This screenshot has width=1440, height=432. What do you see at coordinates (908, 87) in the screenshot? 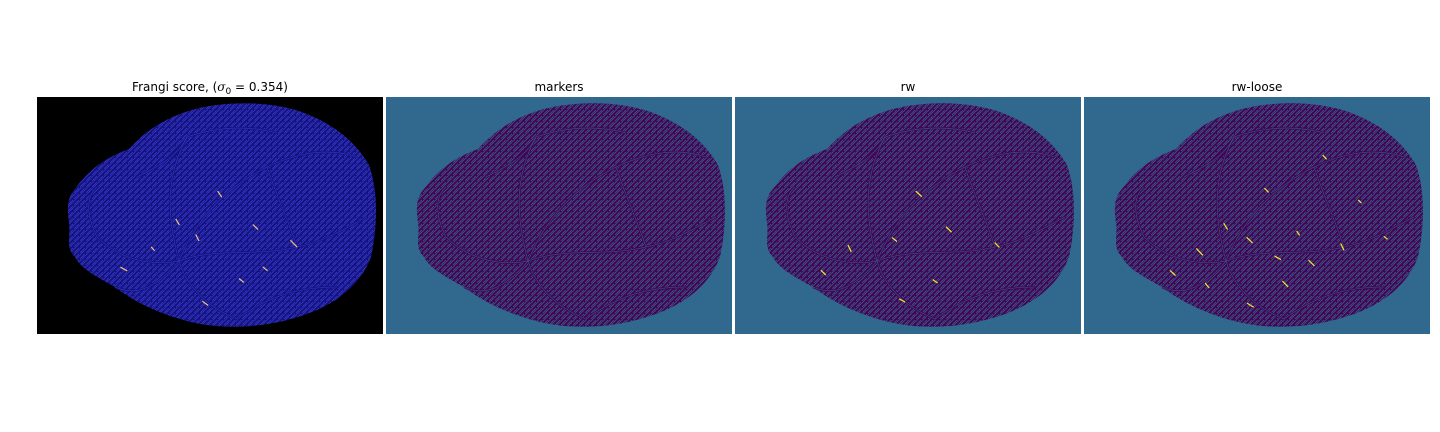
I see `rw-panel-title: rw` at bounding box center [908, 87].